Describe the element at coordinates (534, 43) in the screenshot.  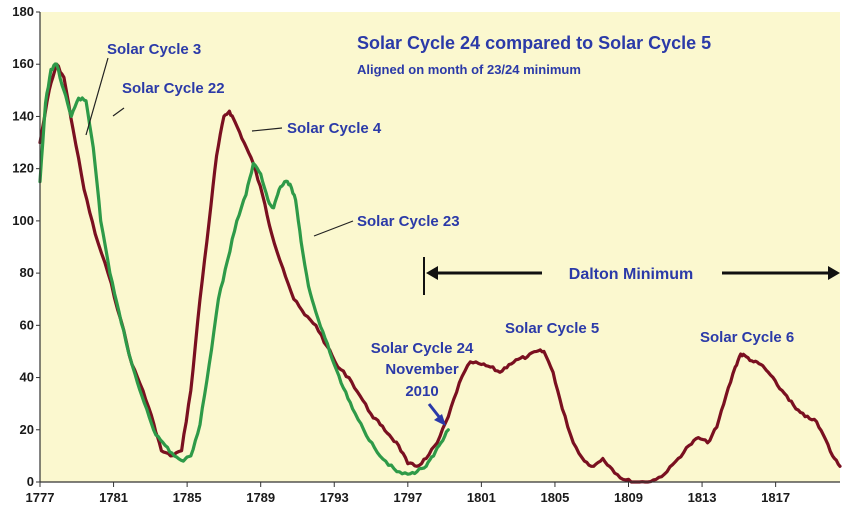
I see `chart-title: Solar Cycle 24 compared to Solar Cycle 5` at that location.